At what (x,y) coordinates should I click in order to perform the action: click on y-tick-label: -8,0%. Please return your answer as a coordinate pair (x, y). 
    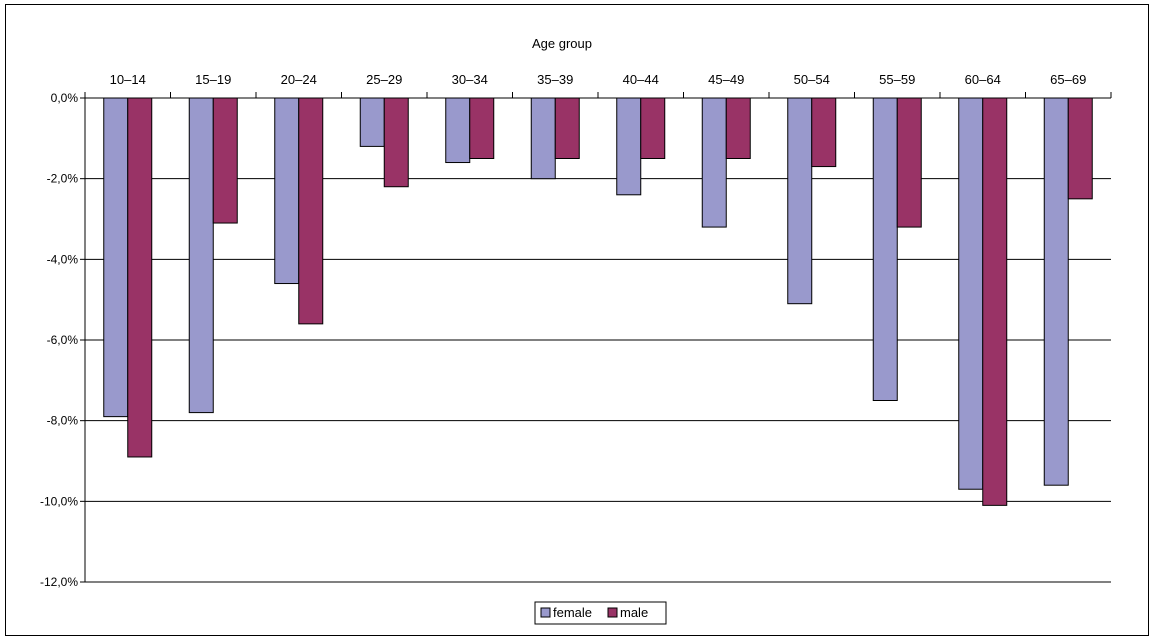
    Looking at the image, I should click on (63, 421).